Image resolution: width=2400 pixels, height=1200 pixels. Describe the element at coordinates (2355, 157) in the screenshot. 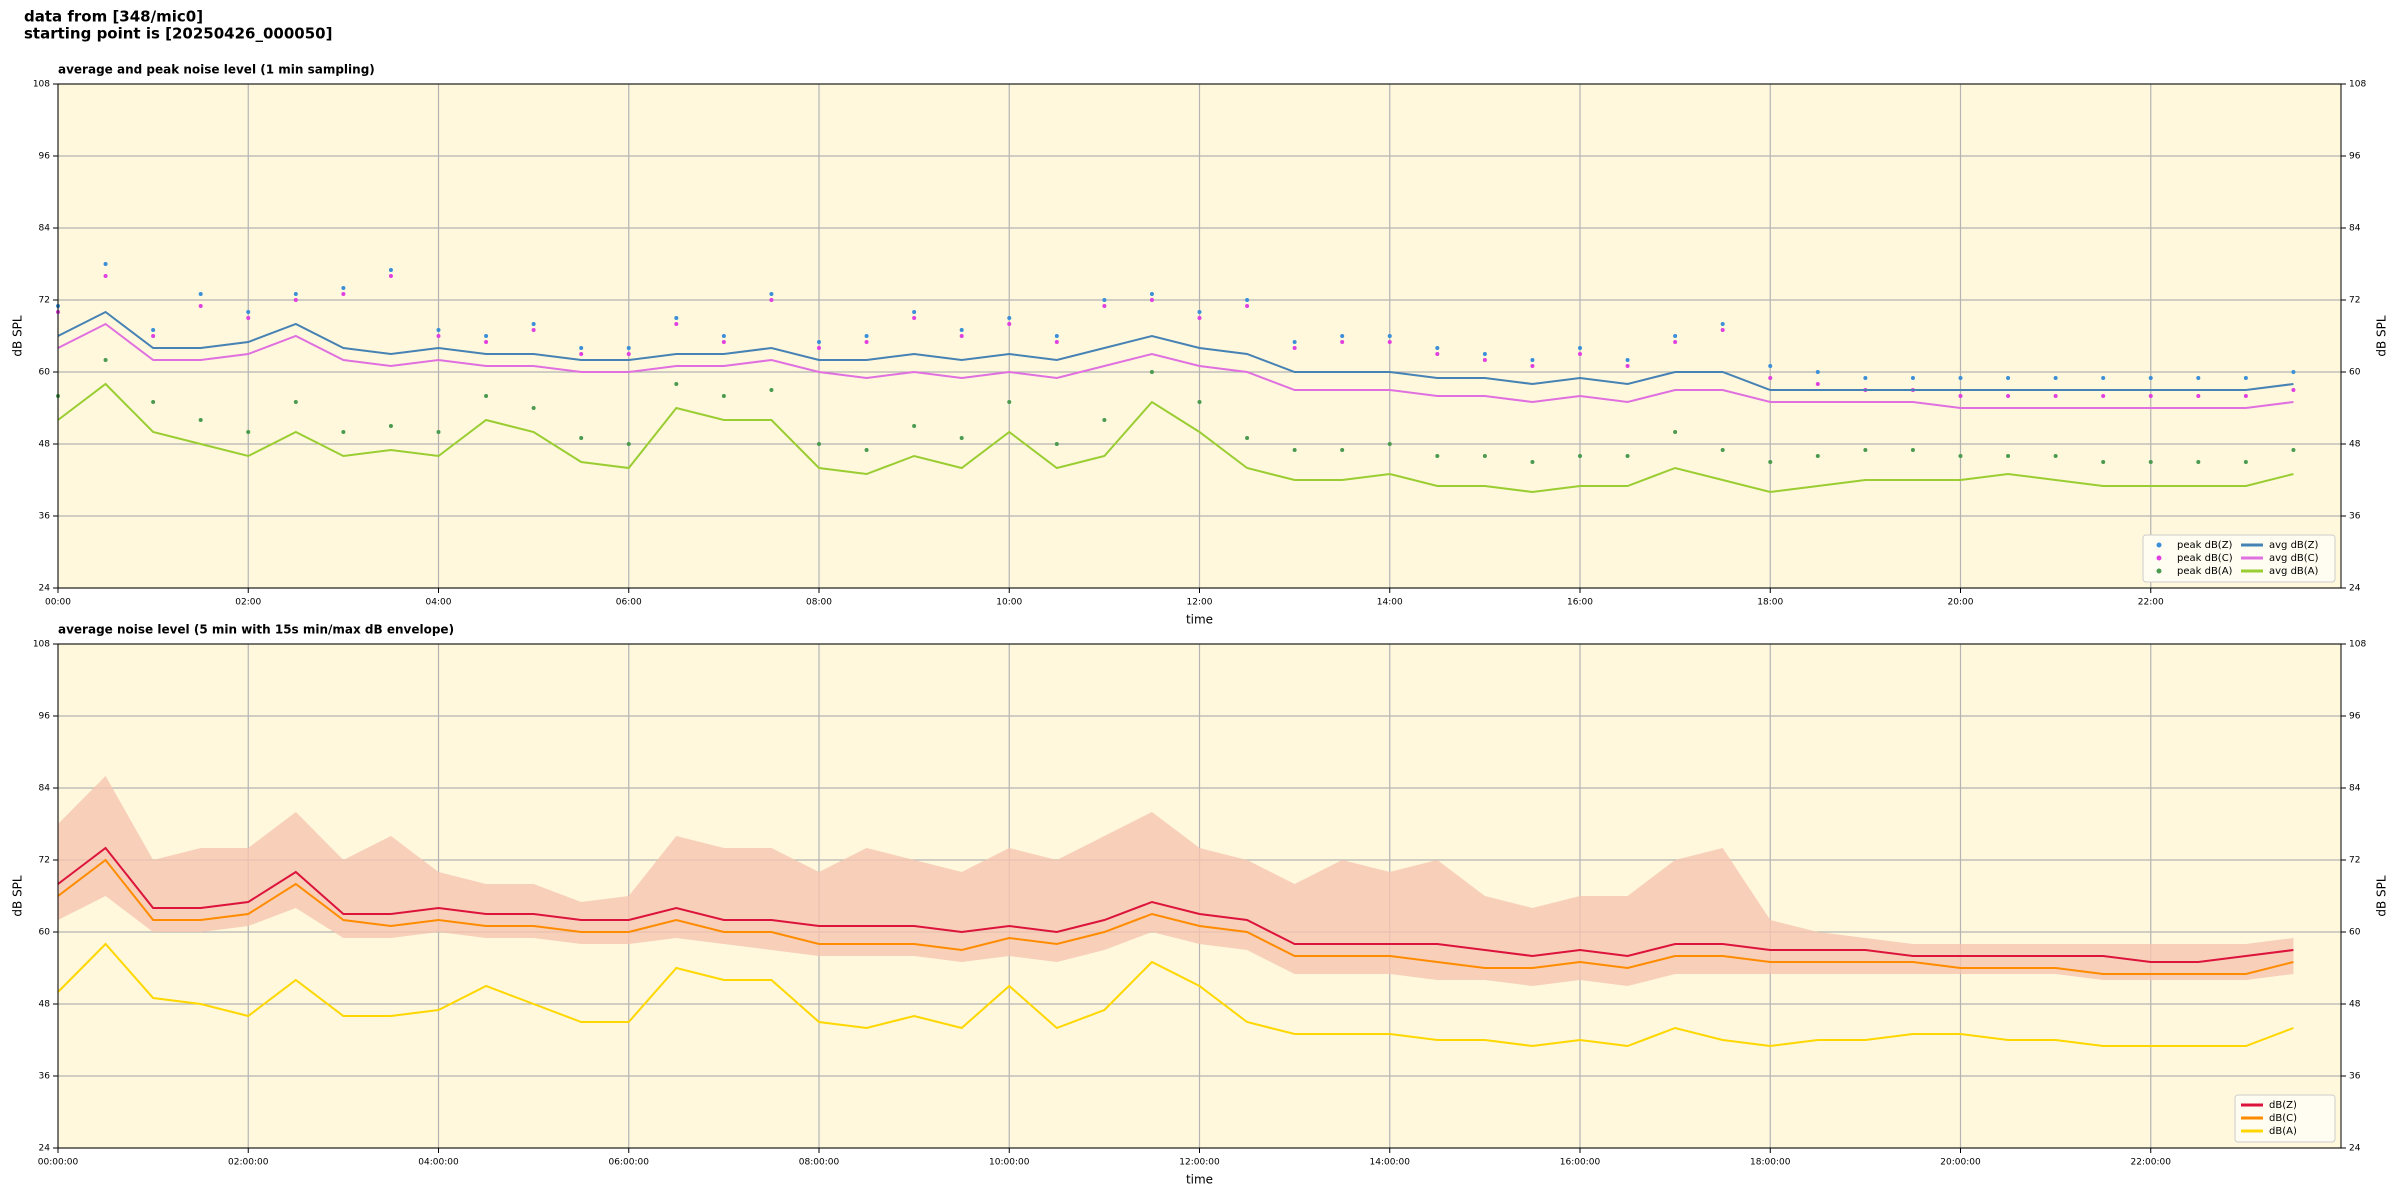

I see `y2-tick-label: 96` at that location.